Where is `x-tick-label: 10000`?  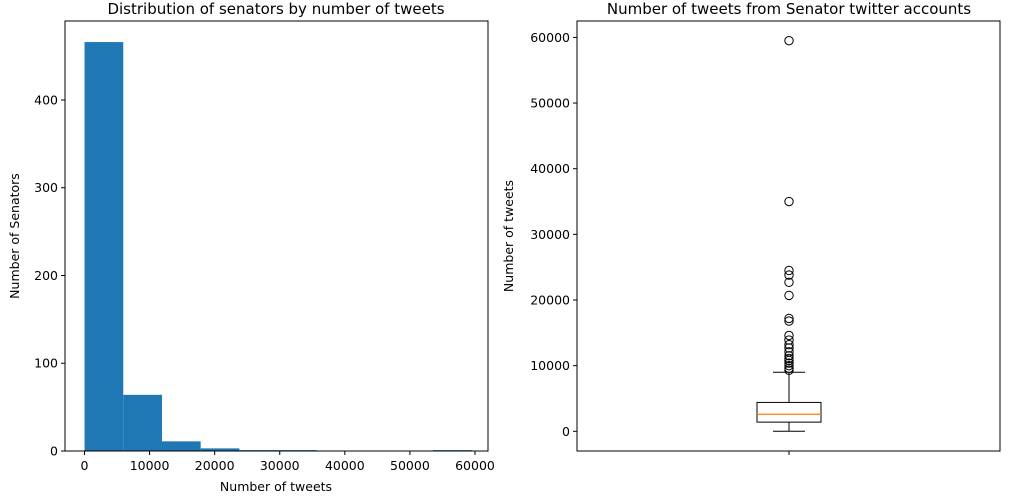
x-tick-label: 10000 is located at coordinates (150, 465).